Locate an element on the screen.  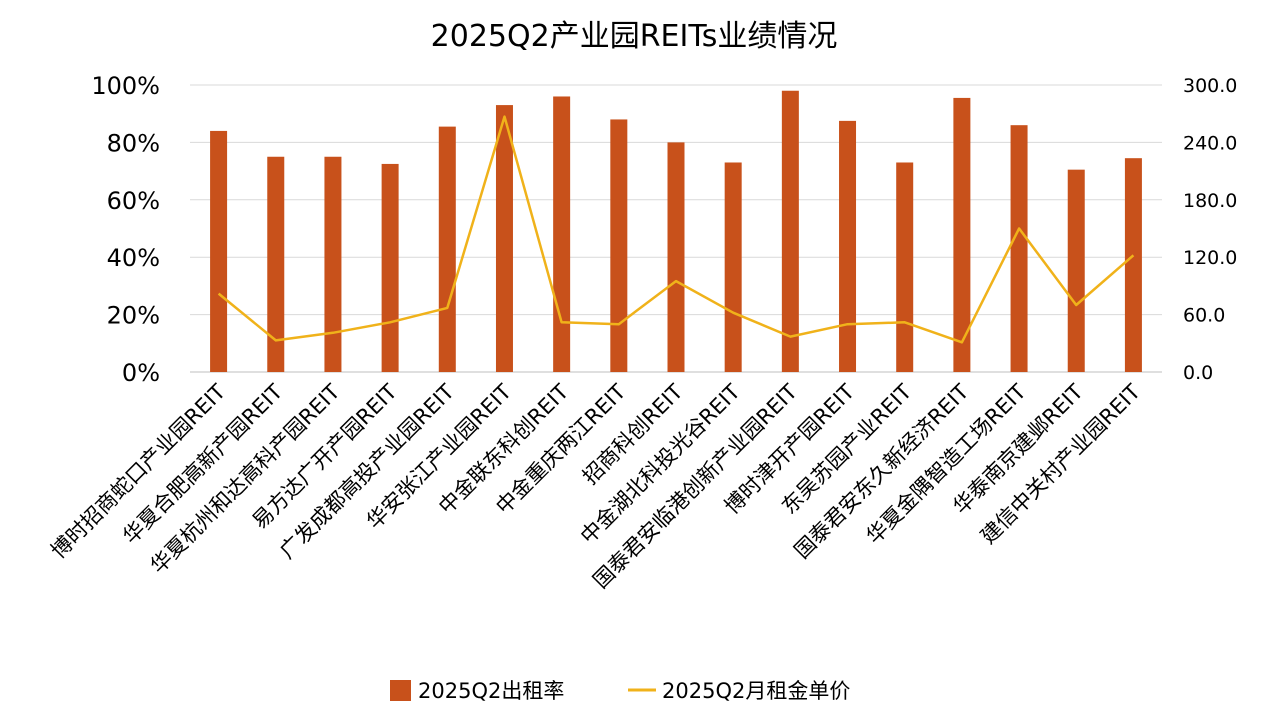
legend-label-bar: 2025Q2出租率 is located at coordinates (491, 691).